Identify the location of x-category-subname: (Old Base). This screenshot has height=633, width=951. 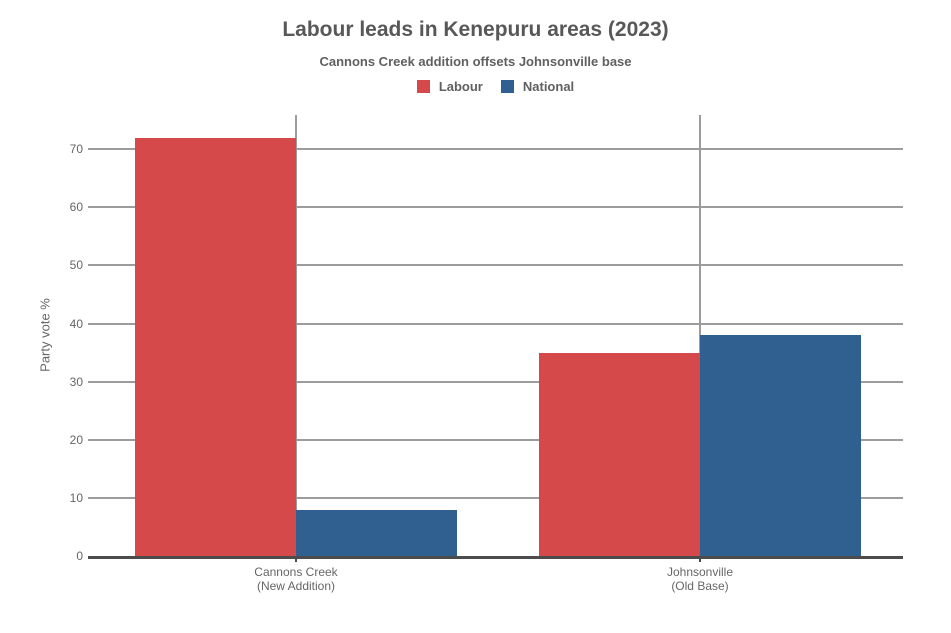
(700, 586).